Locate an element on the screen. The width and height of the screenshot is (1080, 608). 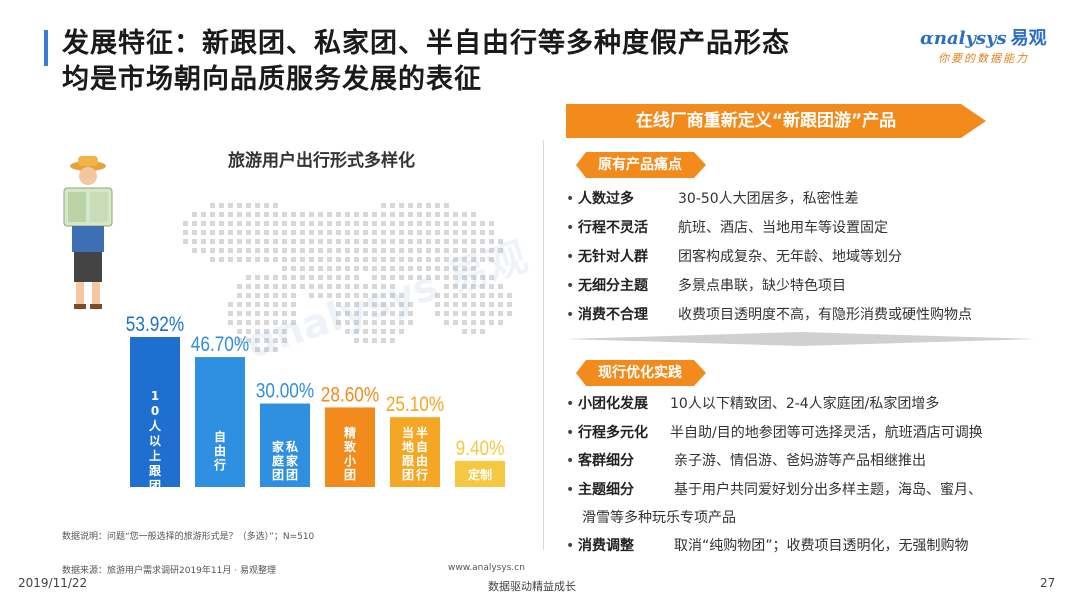
svg-text: 当 is located at coordinates (408, 432).